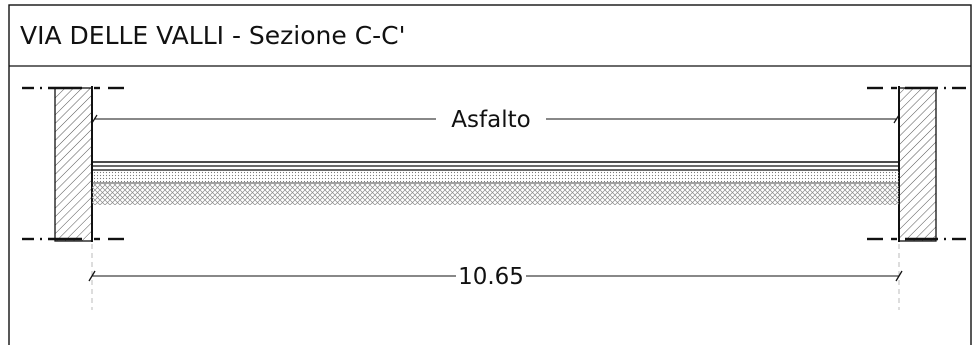 The width and height of the screenshot is (979, 345). What do you see at coordinates (495, 177) in the screenshot?
I see `base-course-layer` at bounding box center [495, 177].